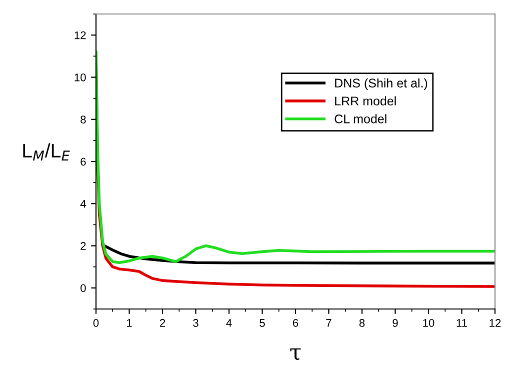 The image size is (510, 371). Describe the element at coordinates (80, 35) in the screenshot. I see `y-tick-label: 12` at that location.